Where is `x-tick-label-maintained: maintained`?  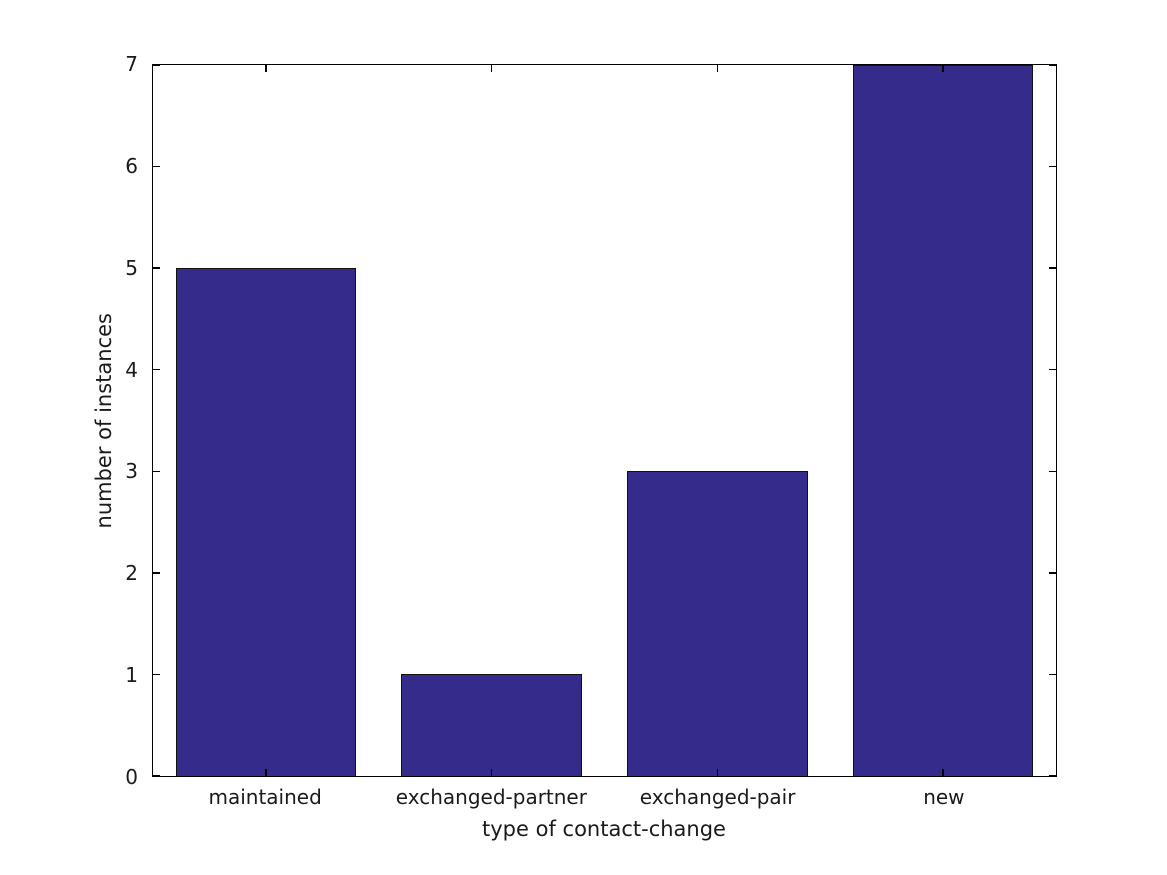
x-tick-label-maintained: maintained is located at coordinates (265, 797).